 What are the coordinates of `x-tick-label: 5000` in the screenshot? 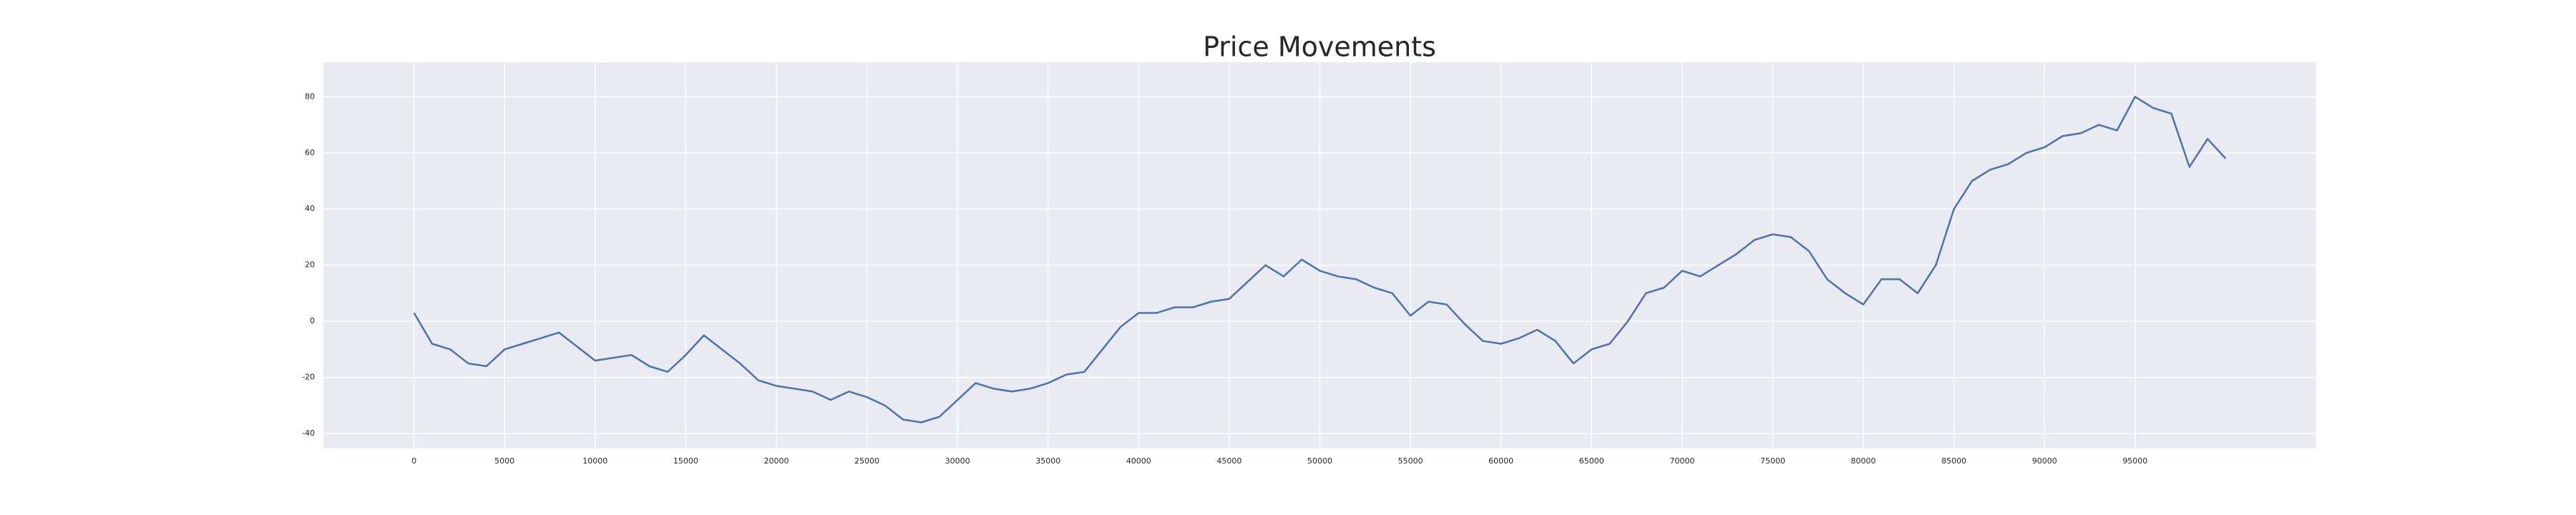 It's located at (504, 461).